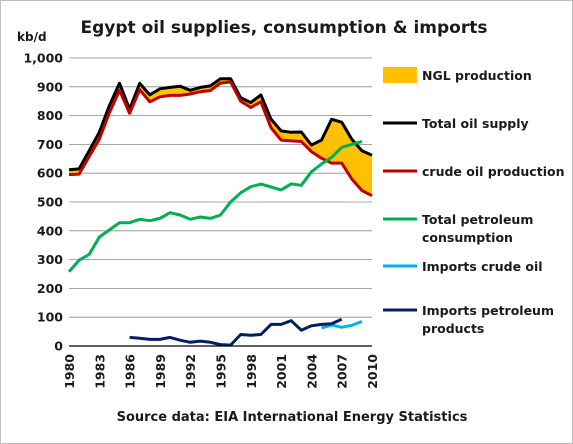  I want to click on y-tick-label: 1,000, so click(43, 58).